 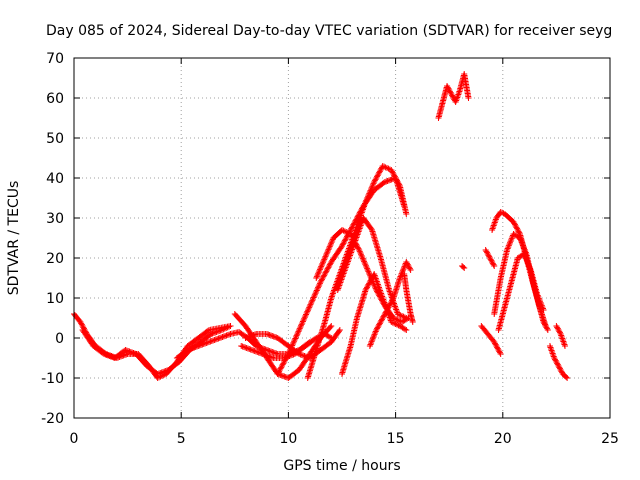 I want to click on x-tick-label: 10, so click(x=288, y=439).